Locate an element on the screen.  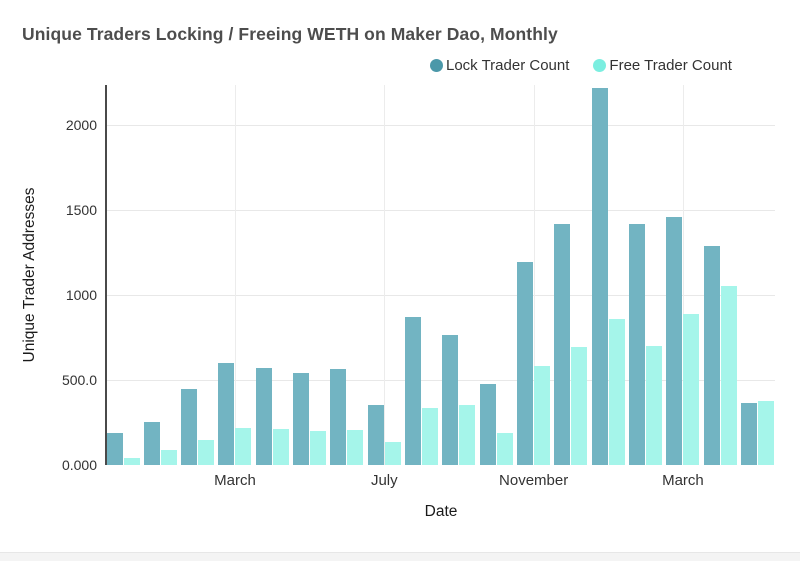
legend-item-free: Free Trader Count is located at coordinates (662, 65).